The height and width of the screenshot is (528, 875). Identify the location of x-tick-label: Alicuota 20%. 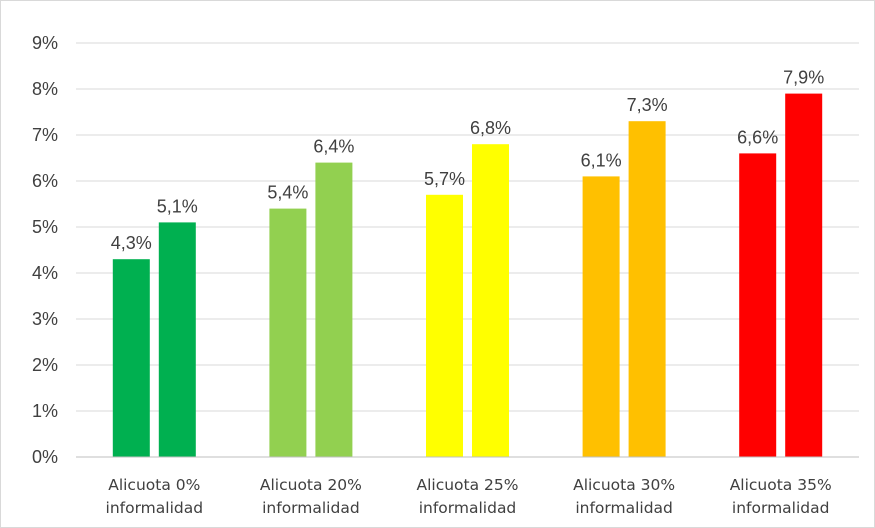
(311, 485).